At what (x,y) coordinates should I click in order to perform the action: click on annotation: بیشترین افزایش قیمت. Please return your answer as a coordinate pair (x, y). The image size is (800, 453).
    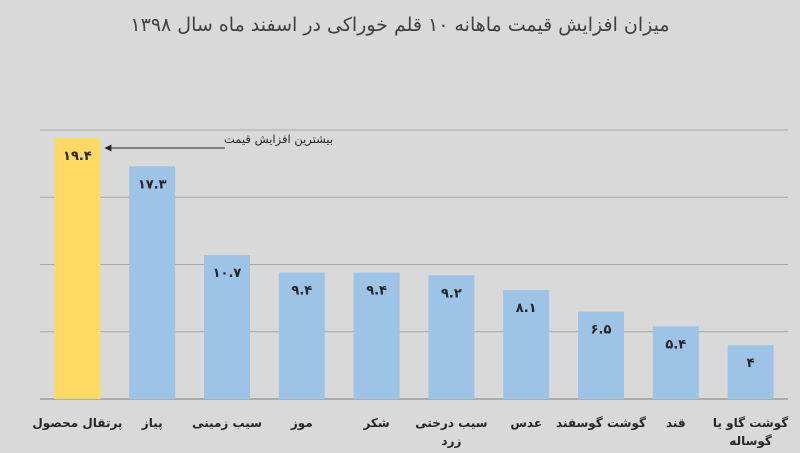
    Looking at the image, I should click on (218, 142).